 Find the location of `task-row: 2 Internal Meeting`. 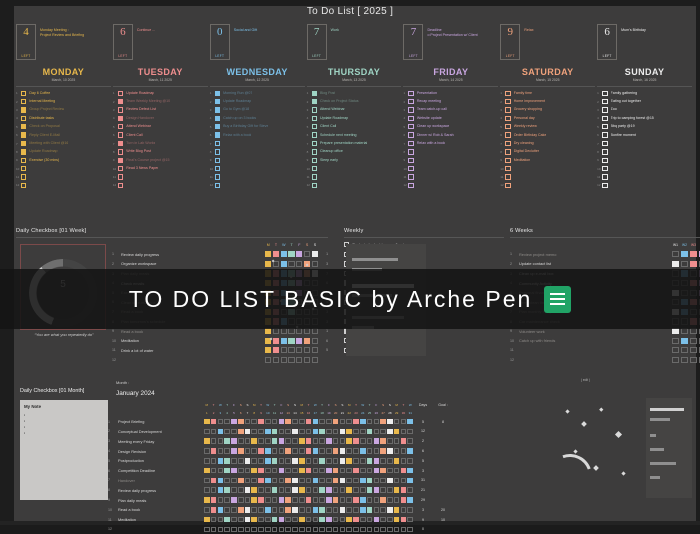

task-row: 2 Internal Meeting is located at coordinates (63, 101).